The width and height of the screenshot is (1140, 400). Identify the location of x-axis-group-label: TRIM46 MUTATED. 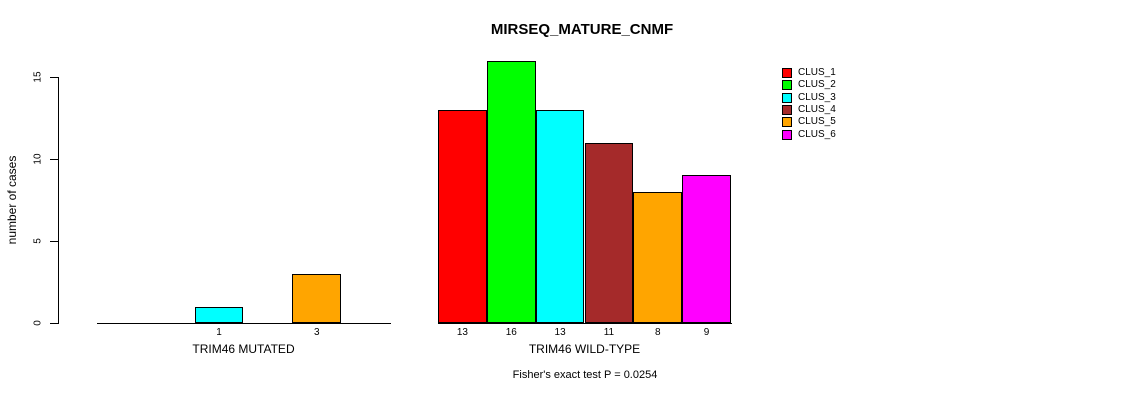
(243, 349).